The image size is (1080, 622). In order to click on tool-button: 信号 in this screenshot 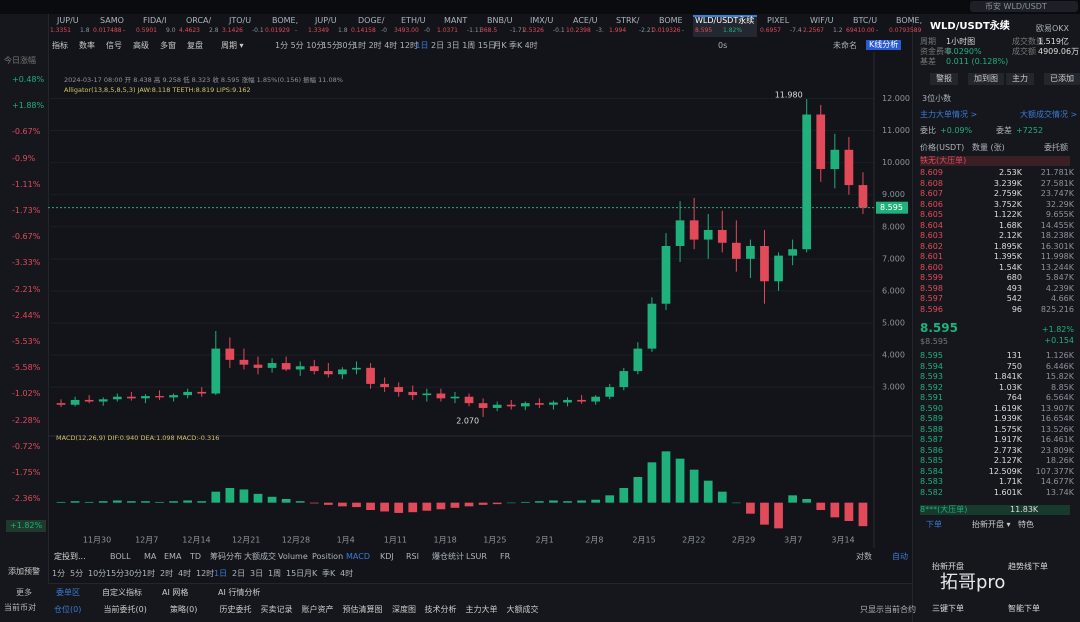, I will do `click(114, 45)`.